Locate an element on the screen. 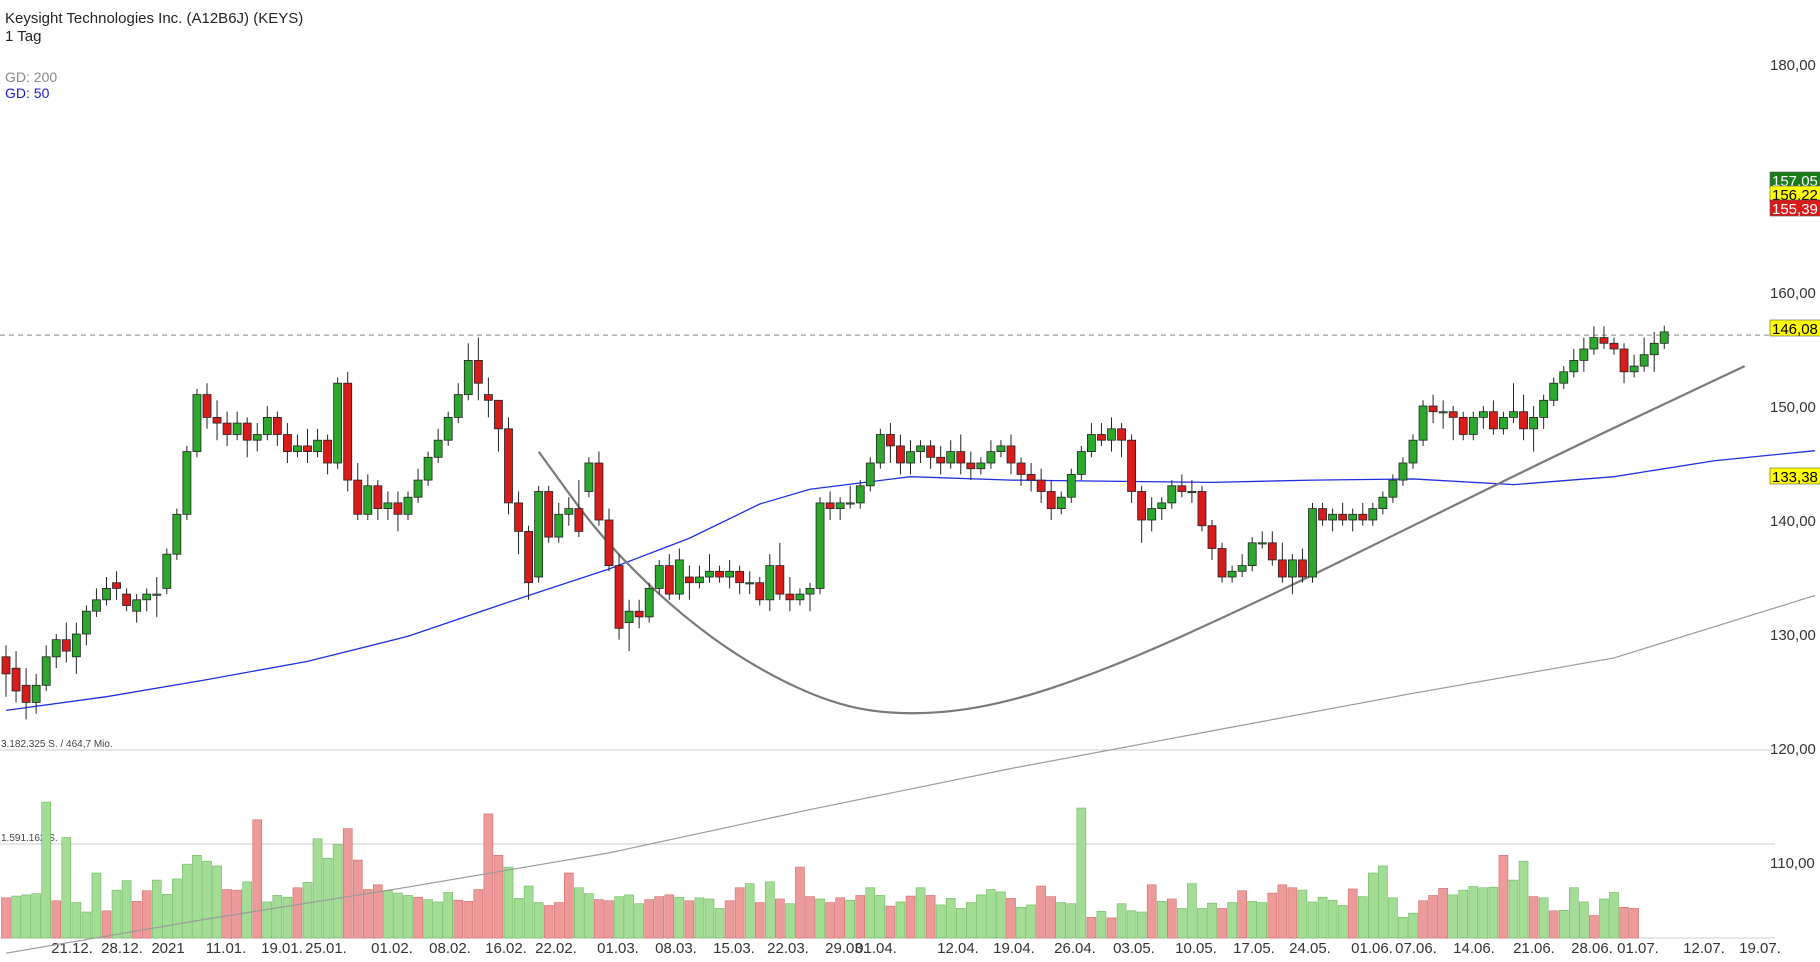  y-tick-label: 180,00 is located at coordinates (1793, 65).